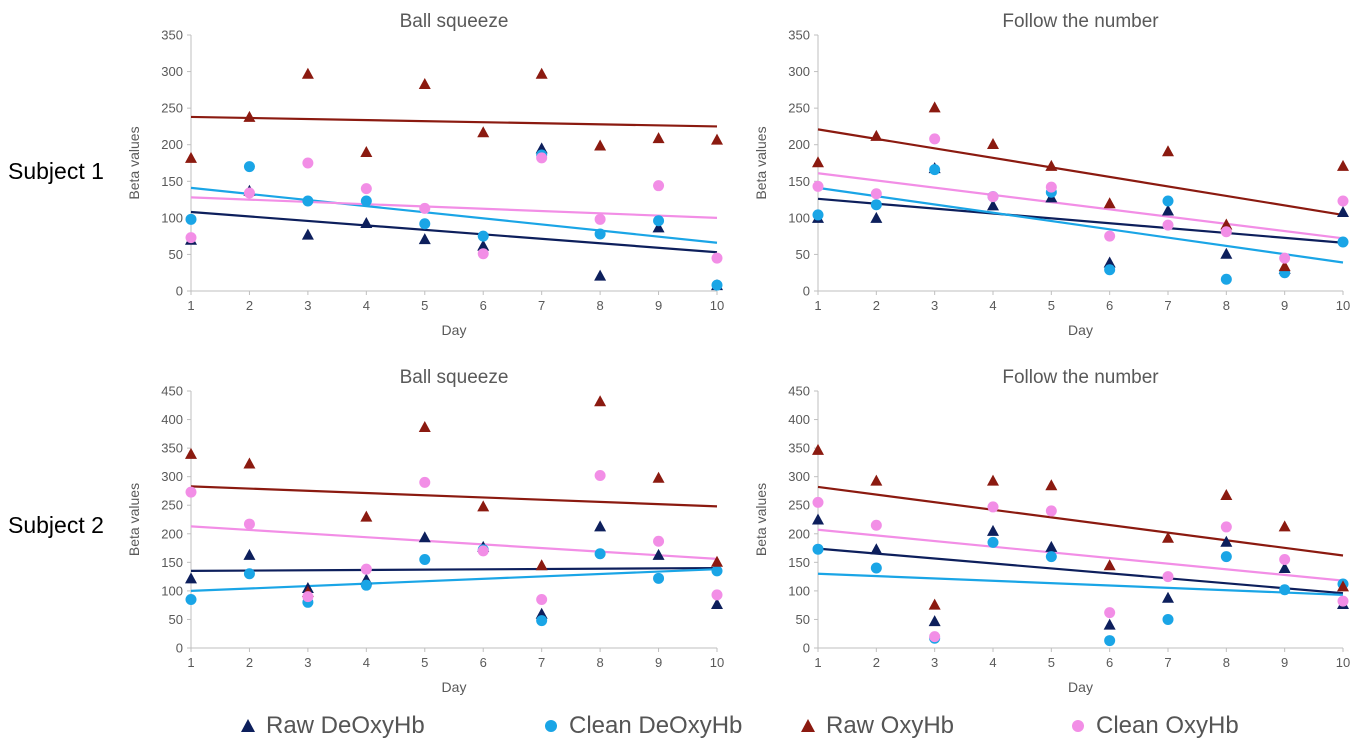 The height and width of the screenshot is (746, 1361). I want to click on y-axis-label: Beta values, so click(134, 519).